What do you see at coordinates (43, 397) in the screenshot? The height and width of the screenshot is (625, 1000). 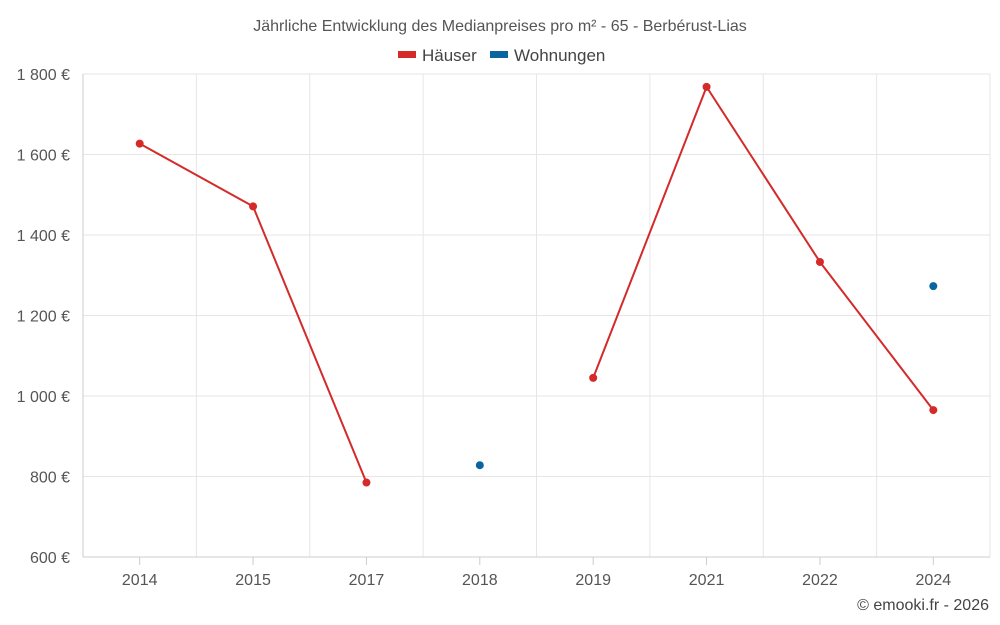 I see `y-tick-label-1000: 1 000 €` at bounding box center [43, 397].